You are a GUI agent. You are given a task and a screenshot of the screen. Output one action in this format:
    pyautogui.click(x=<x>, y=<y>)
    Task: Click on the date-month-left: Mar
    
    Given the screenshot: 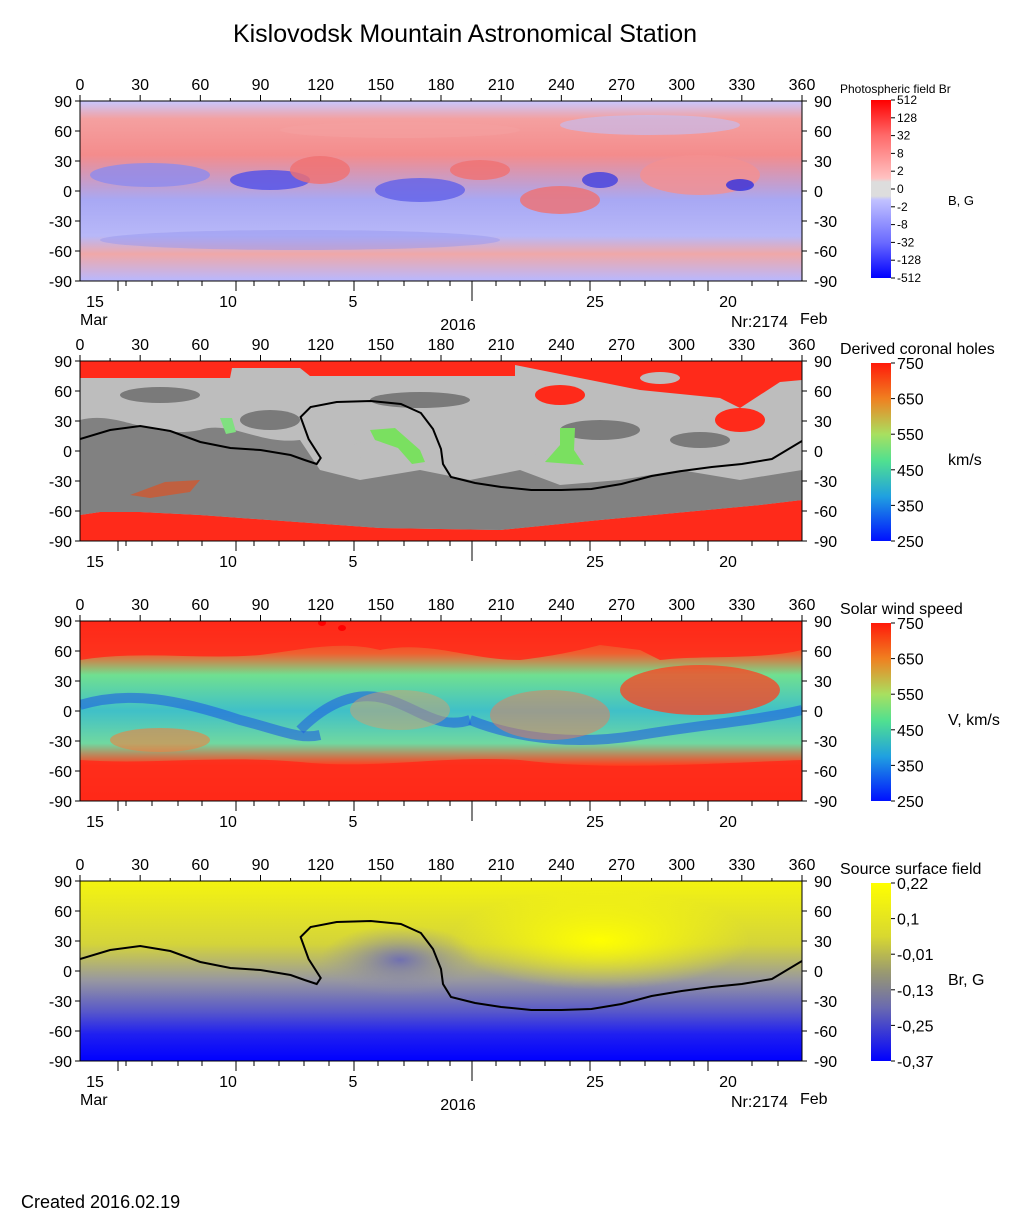 What is the action you would take?
    pyautogui.click(x=94, y=320)
    